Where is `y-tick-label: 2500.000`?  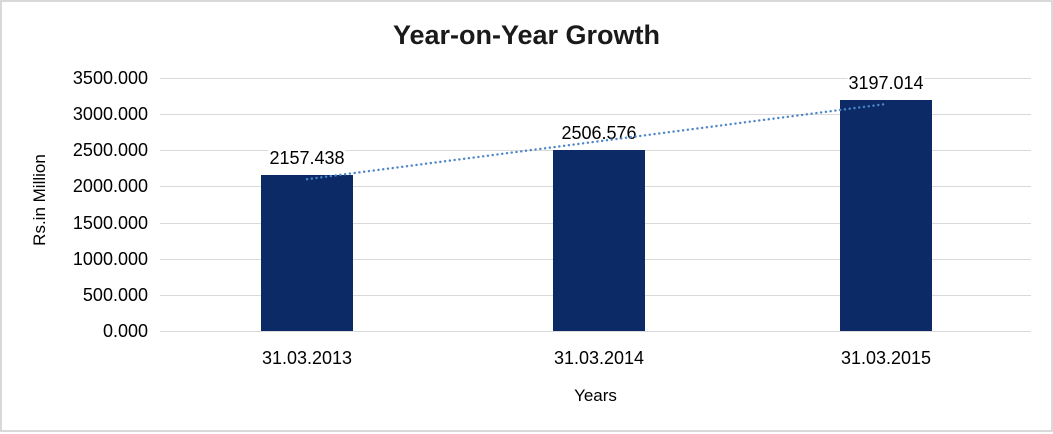 y-tick-label: 2500.000 is located at coordinates (110, 150).